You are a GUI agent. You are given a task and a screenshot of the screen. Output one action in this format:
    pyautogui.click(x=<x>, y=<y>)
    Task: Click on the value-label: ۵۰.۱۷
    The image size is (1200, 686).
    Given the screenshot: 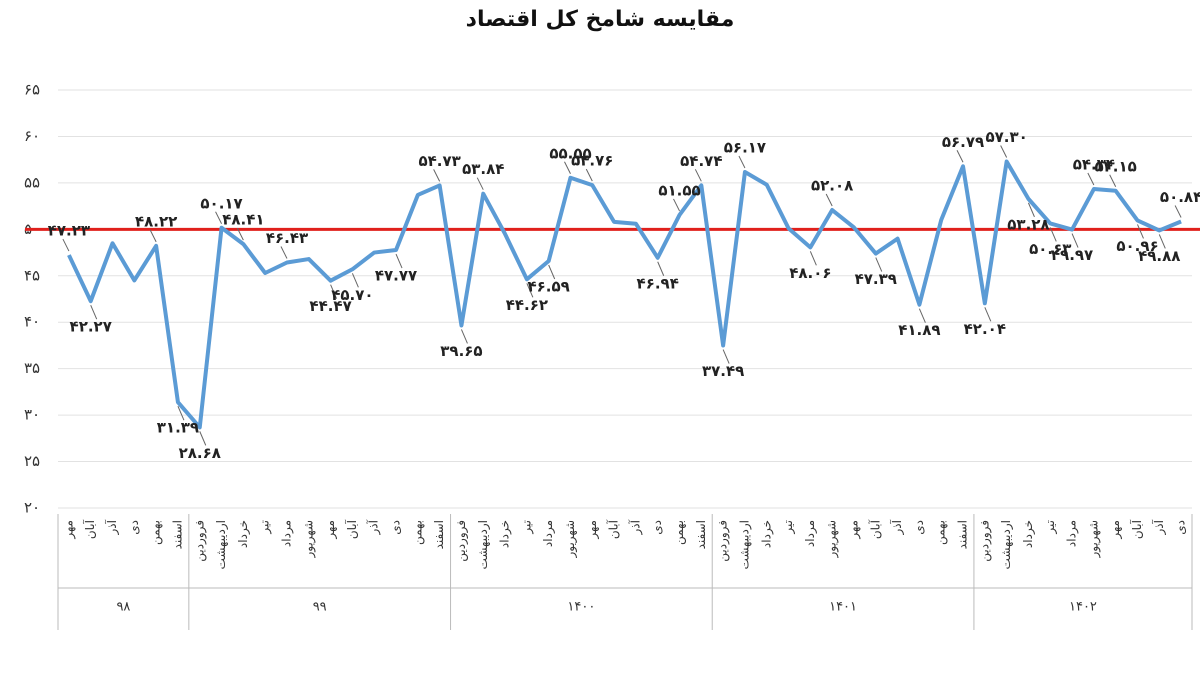 What is the action you would take?
    pyautogui.click(x=221, y=203)
    